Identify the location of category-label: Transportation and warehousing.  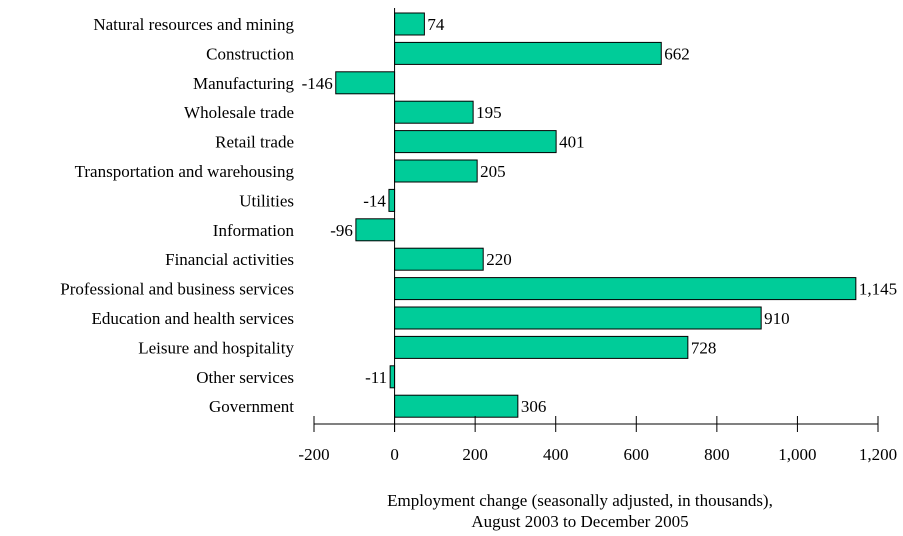
(185, 171).